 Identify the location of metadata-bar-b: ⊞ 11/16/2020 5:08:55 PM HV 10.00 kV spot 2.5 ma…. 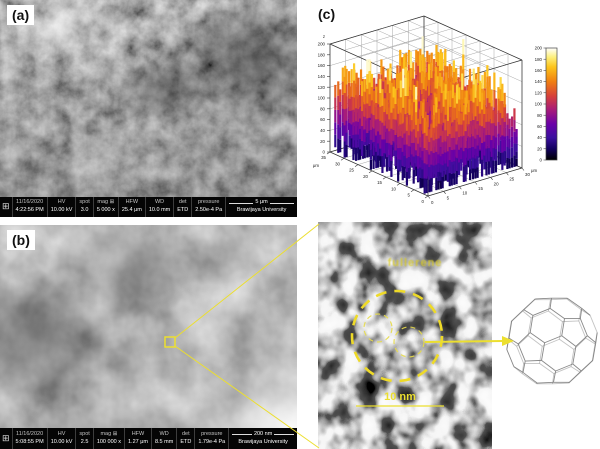
(148, 438).